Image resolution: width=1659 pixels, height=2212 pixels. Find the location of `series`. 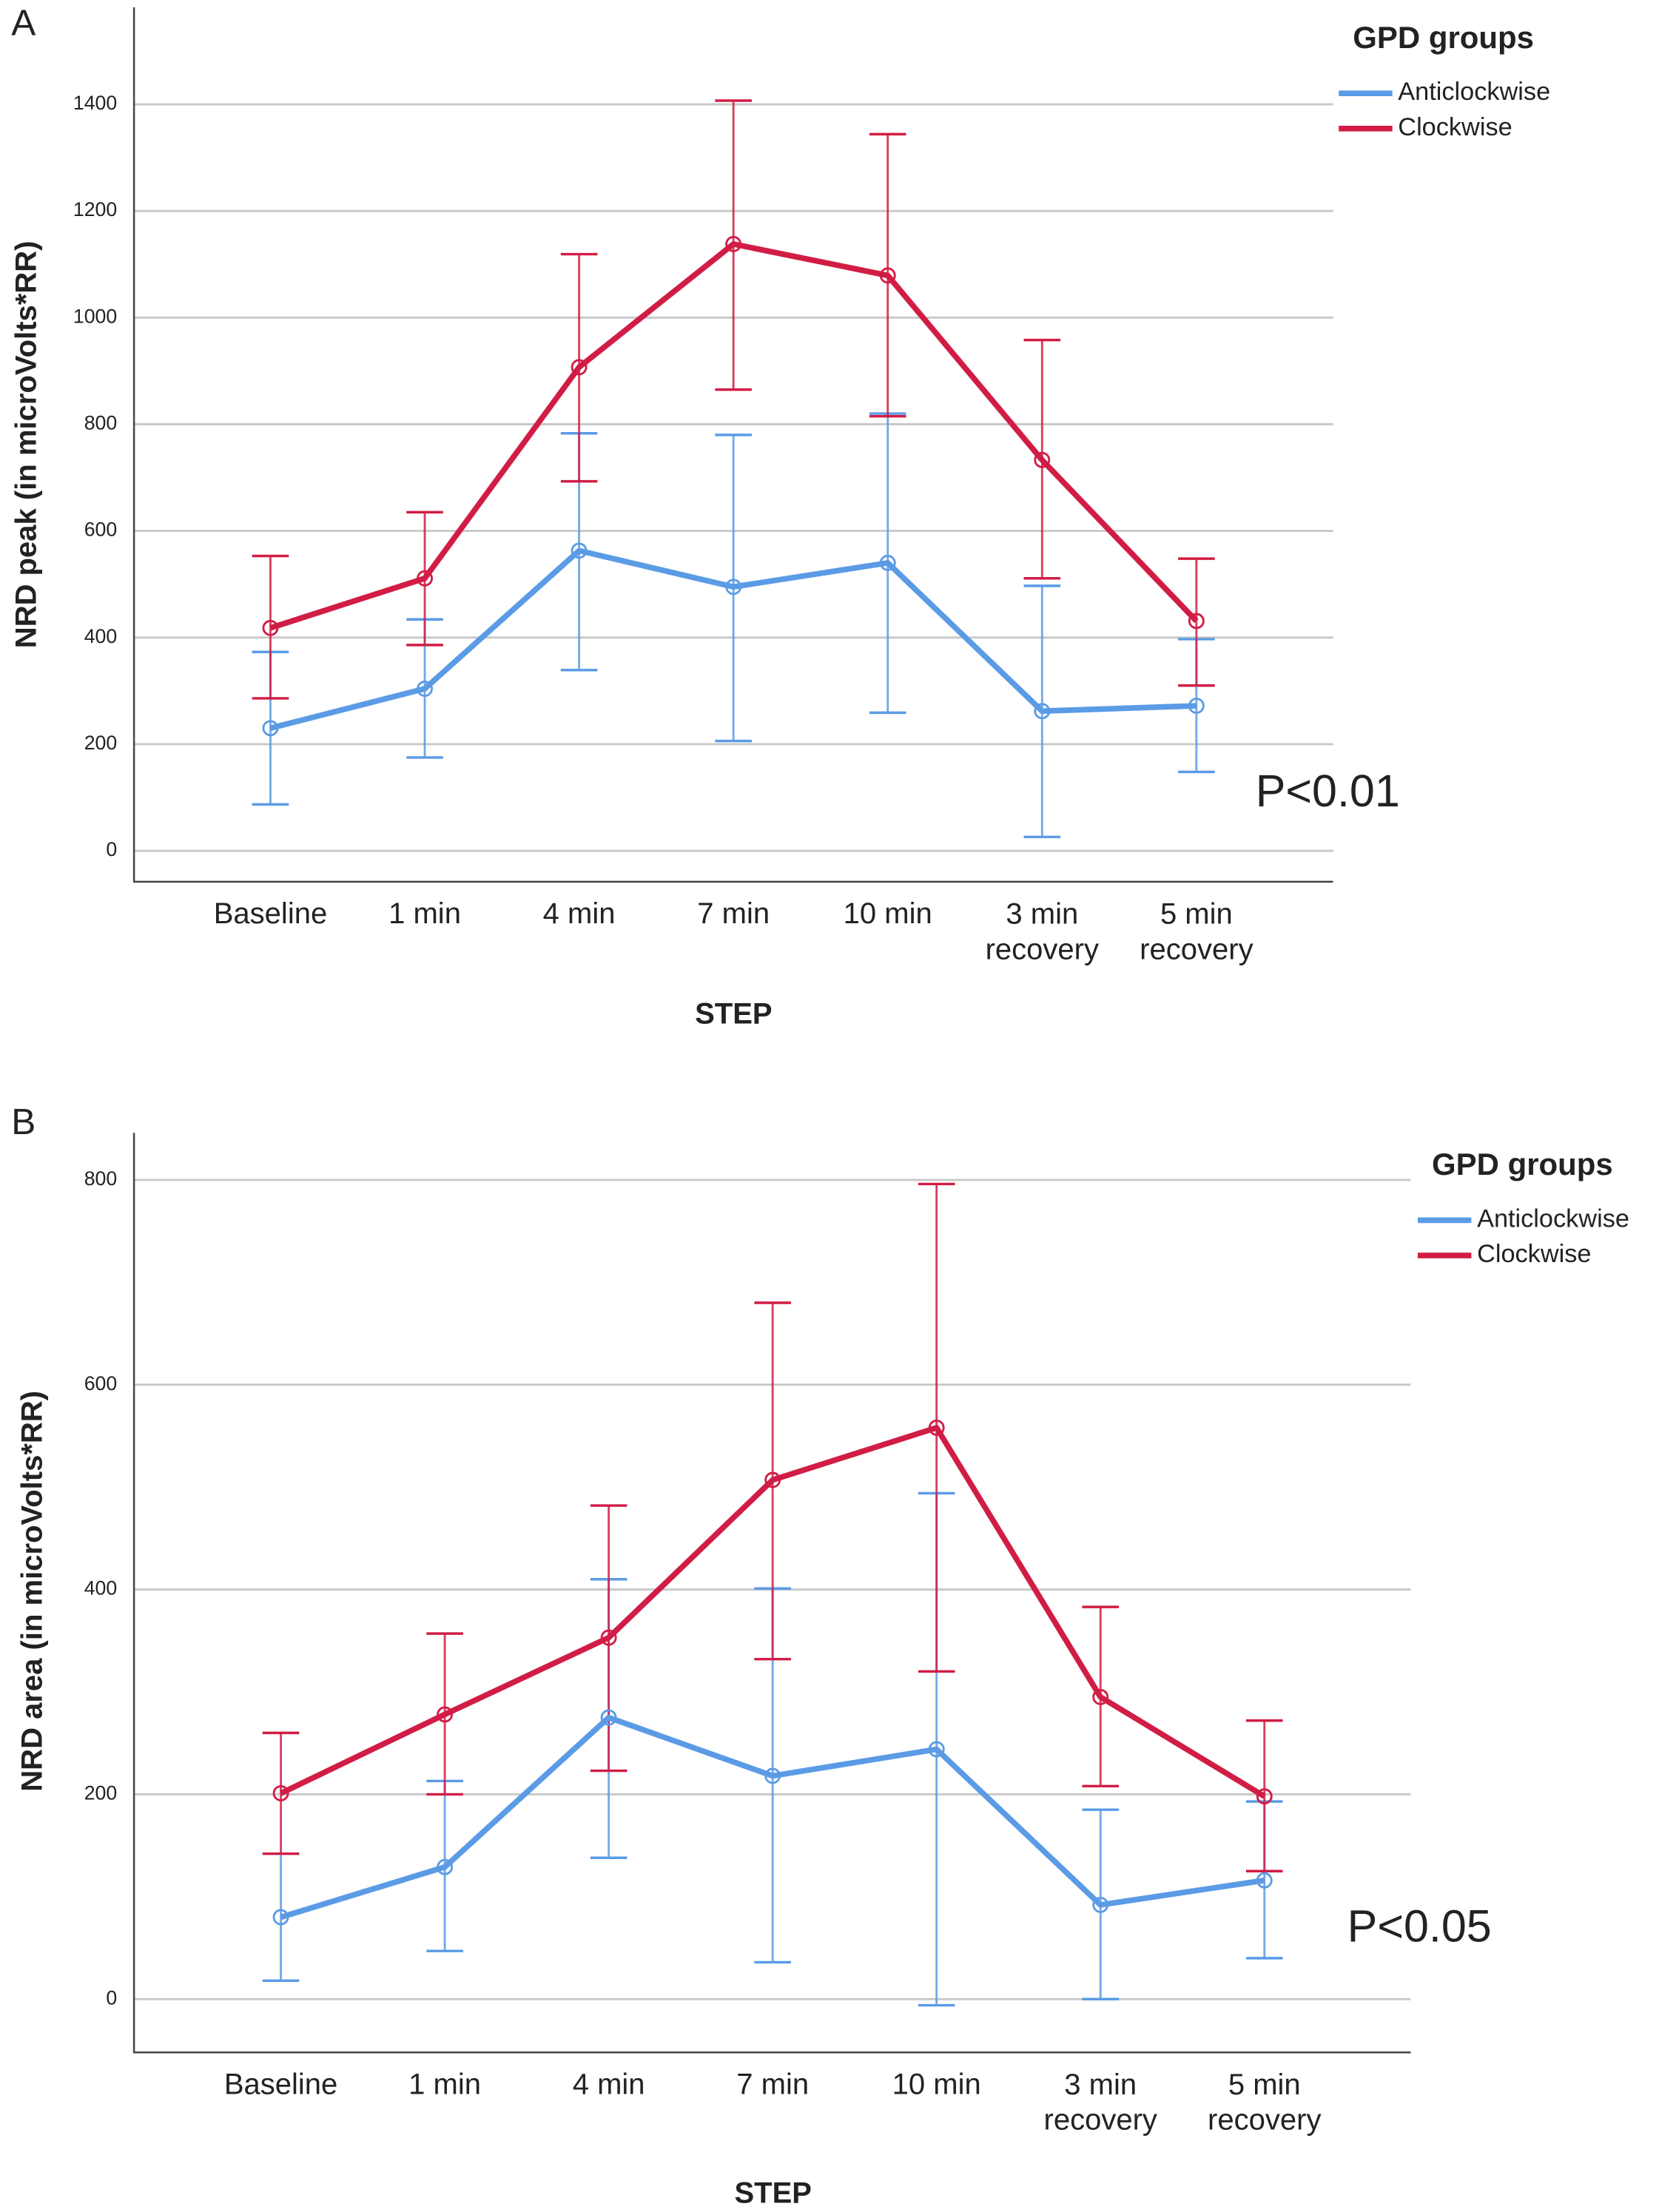

series is located at coordinates (733, 625).